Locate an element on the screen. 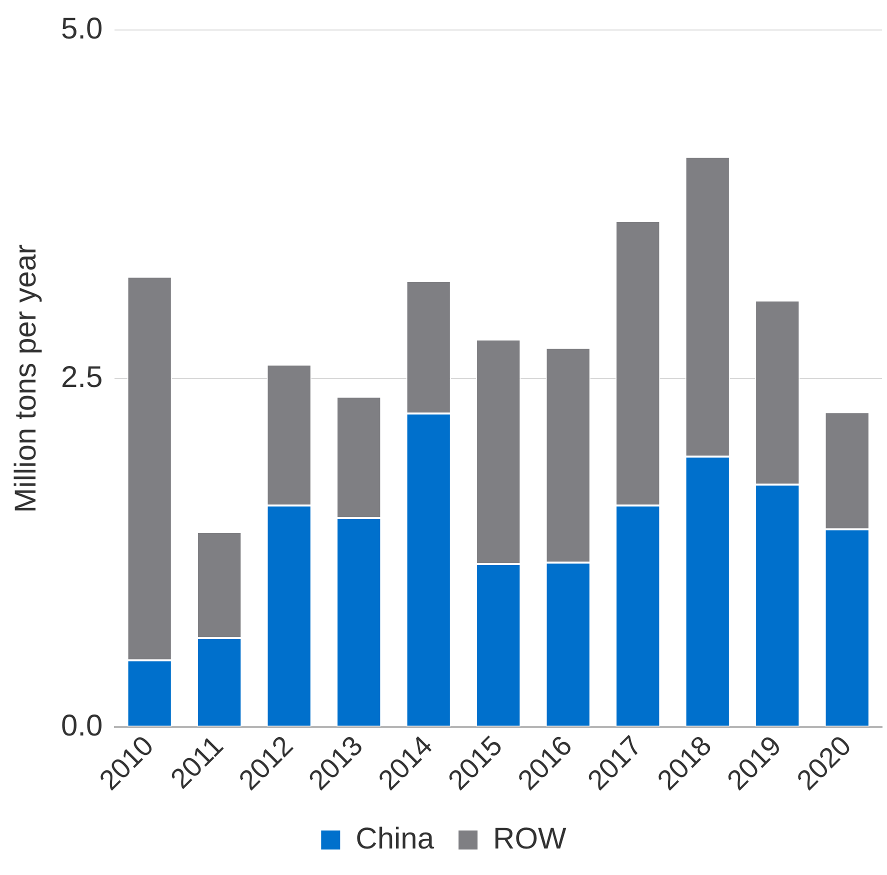 Image resolution: width=887 pixels, height=875 pixels. y-tick-label: 5.0 is located at coordinates (81, 29).